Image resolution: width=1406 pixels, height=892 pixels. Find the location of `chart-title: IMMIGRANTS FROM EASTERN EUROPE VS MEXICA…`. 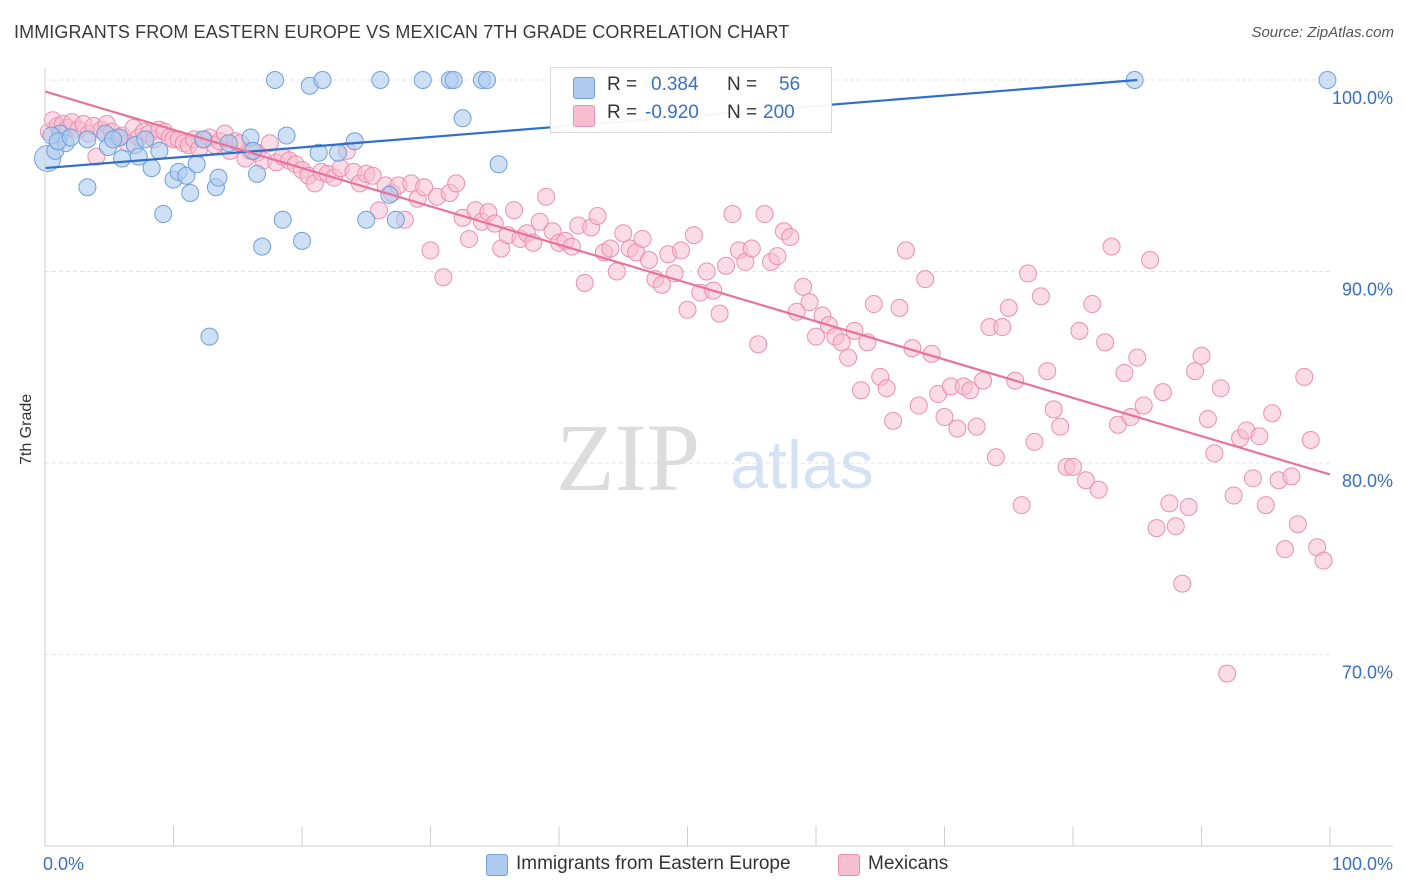

chart-title: IMMIGRANTS FROM EASTERN EUROPE VS MEXICA… is located at coordinates (402, 32).